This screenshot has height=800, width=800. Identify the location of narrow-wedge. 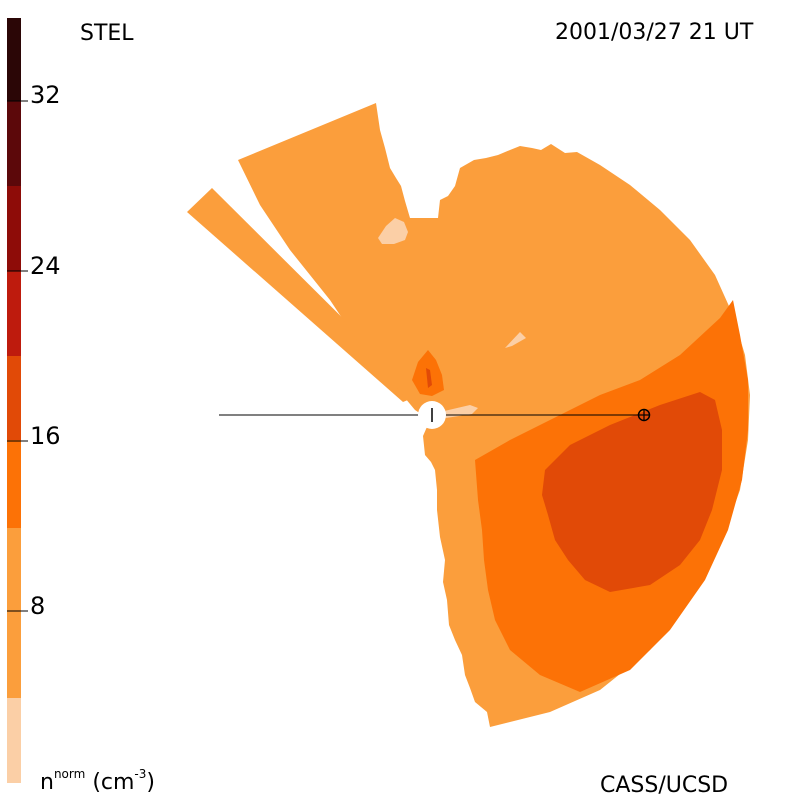
(303, 295).